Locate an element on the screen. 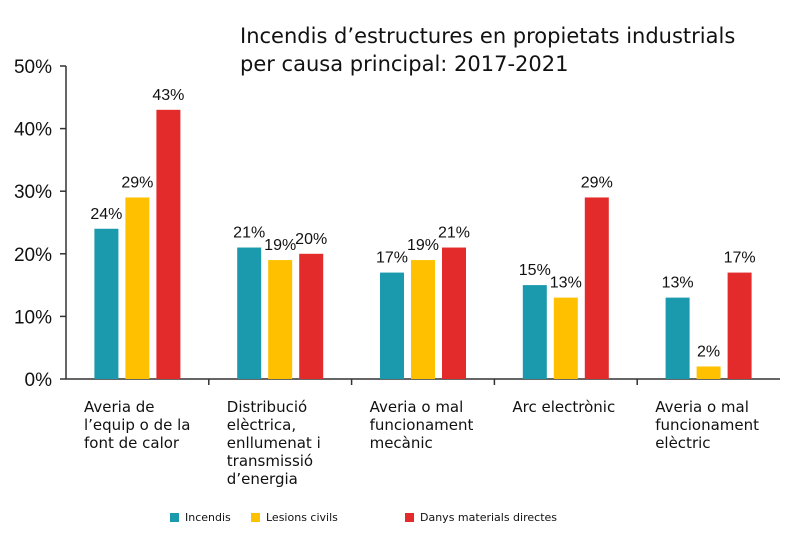 The width and height of the screenshot is (800, 539). y-tick-label: 30% is located at coordinates (33, 192).